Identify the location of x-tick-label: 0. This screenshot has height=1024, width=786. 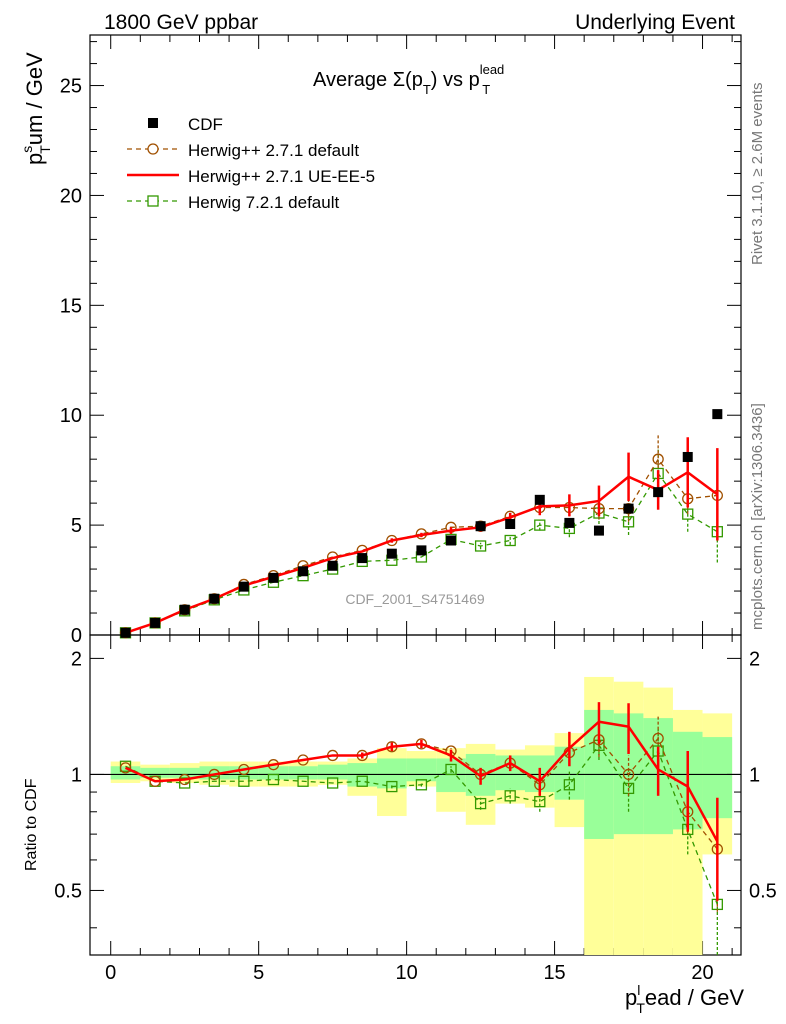
(110, 973).